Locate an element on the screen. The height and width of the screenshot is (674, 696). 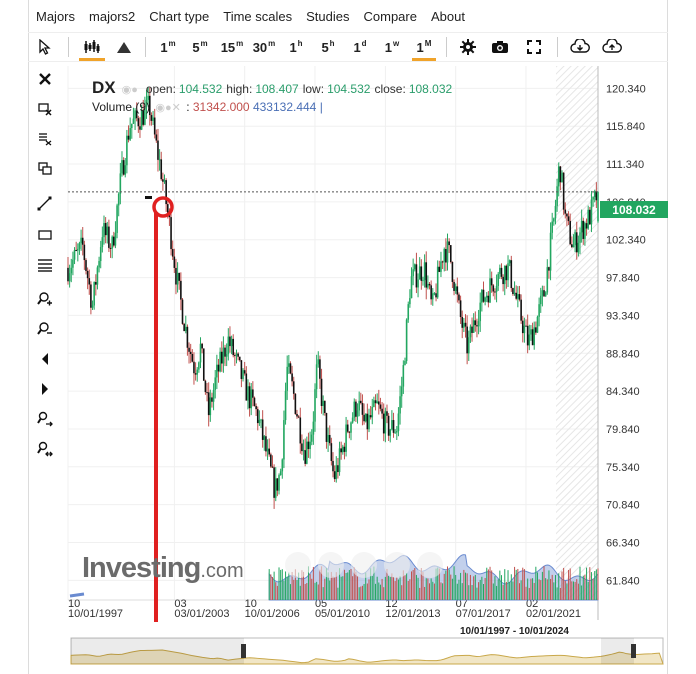
zoom-reset-icon is located at coordinates (45, 449).